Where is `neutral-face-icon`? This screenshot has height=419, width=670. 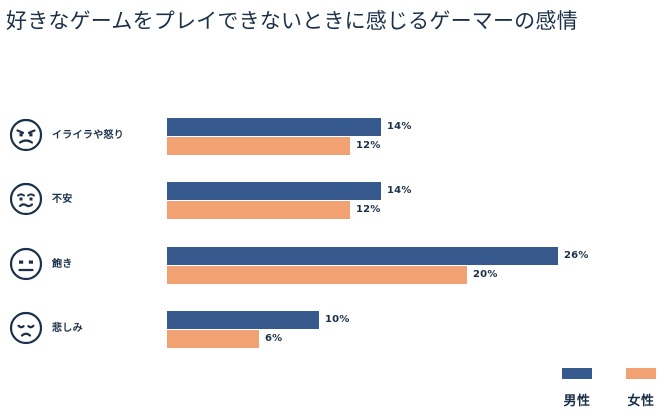 neutral-face-icon is located at coordinates (26, 264).